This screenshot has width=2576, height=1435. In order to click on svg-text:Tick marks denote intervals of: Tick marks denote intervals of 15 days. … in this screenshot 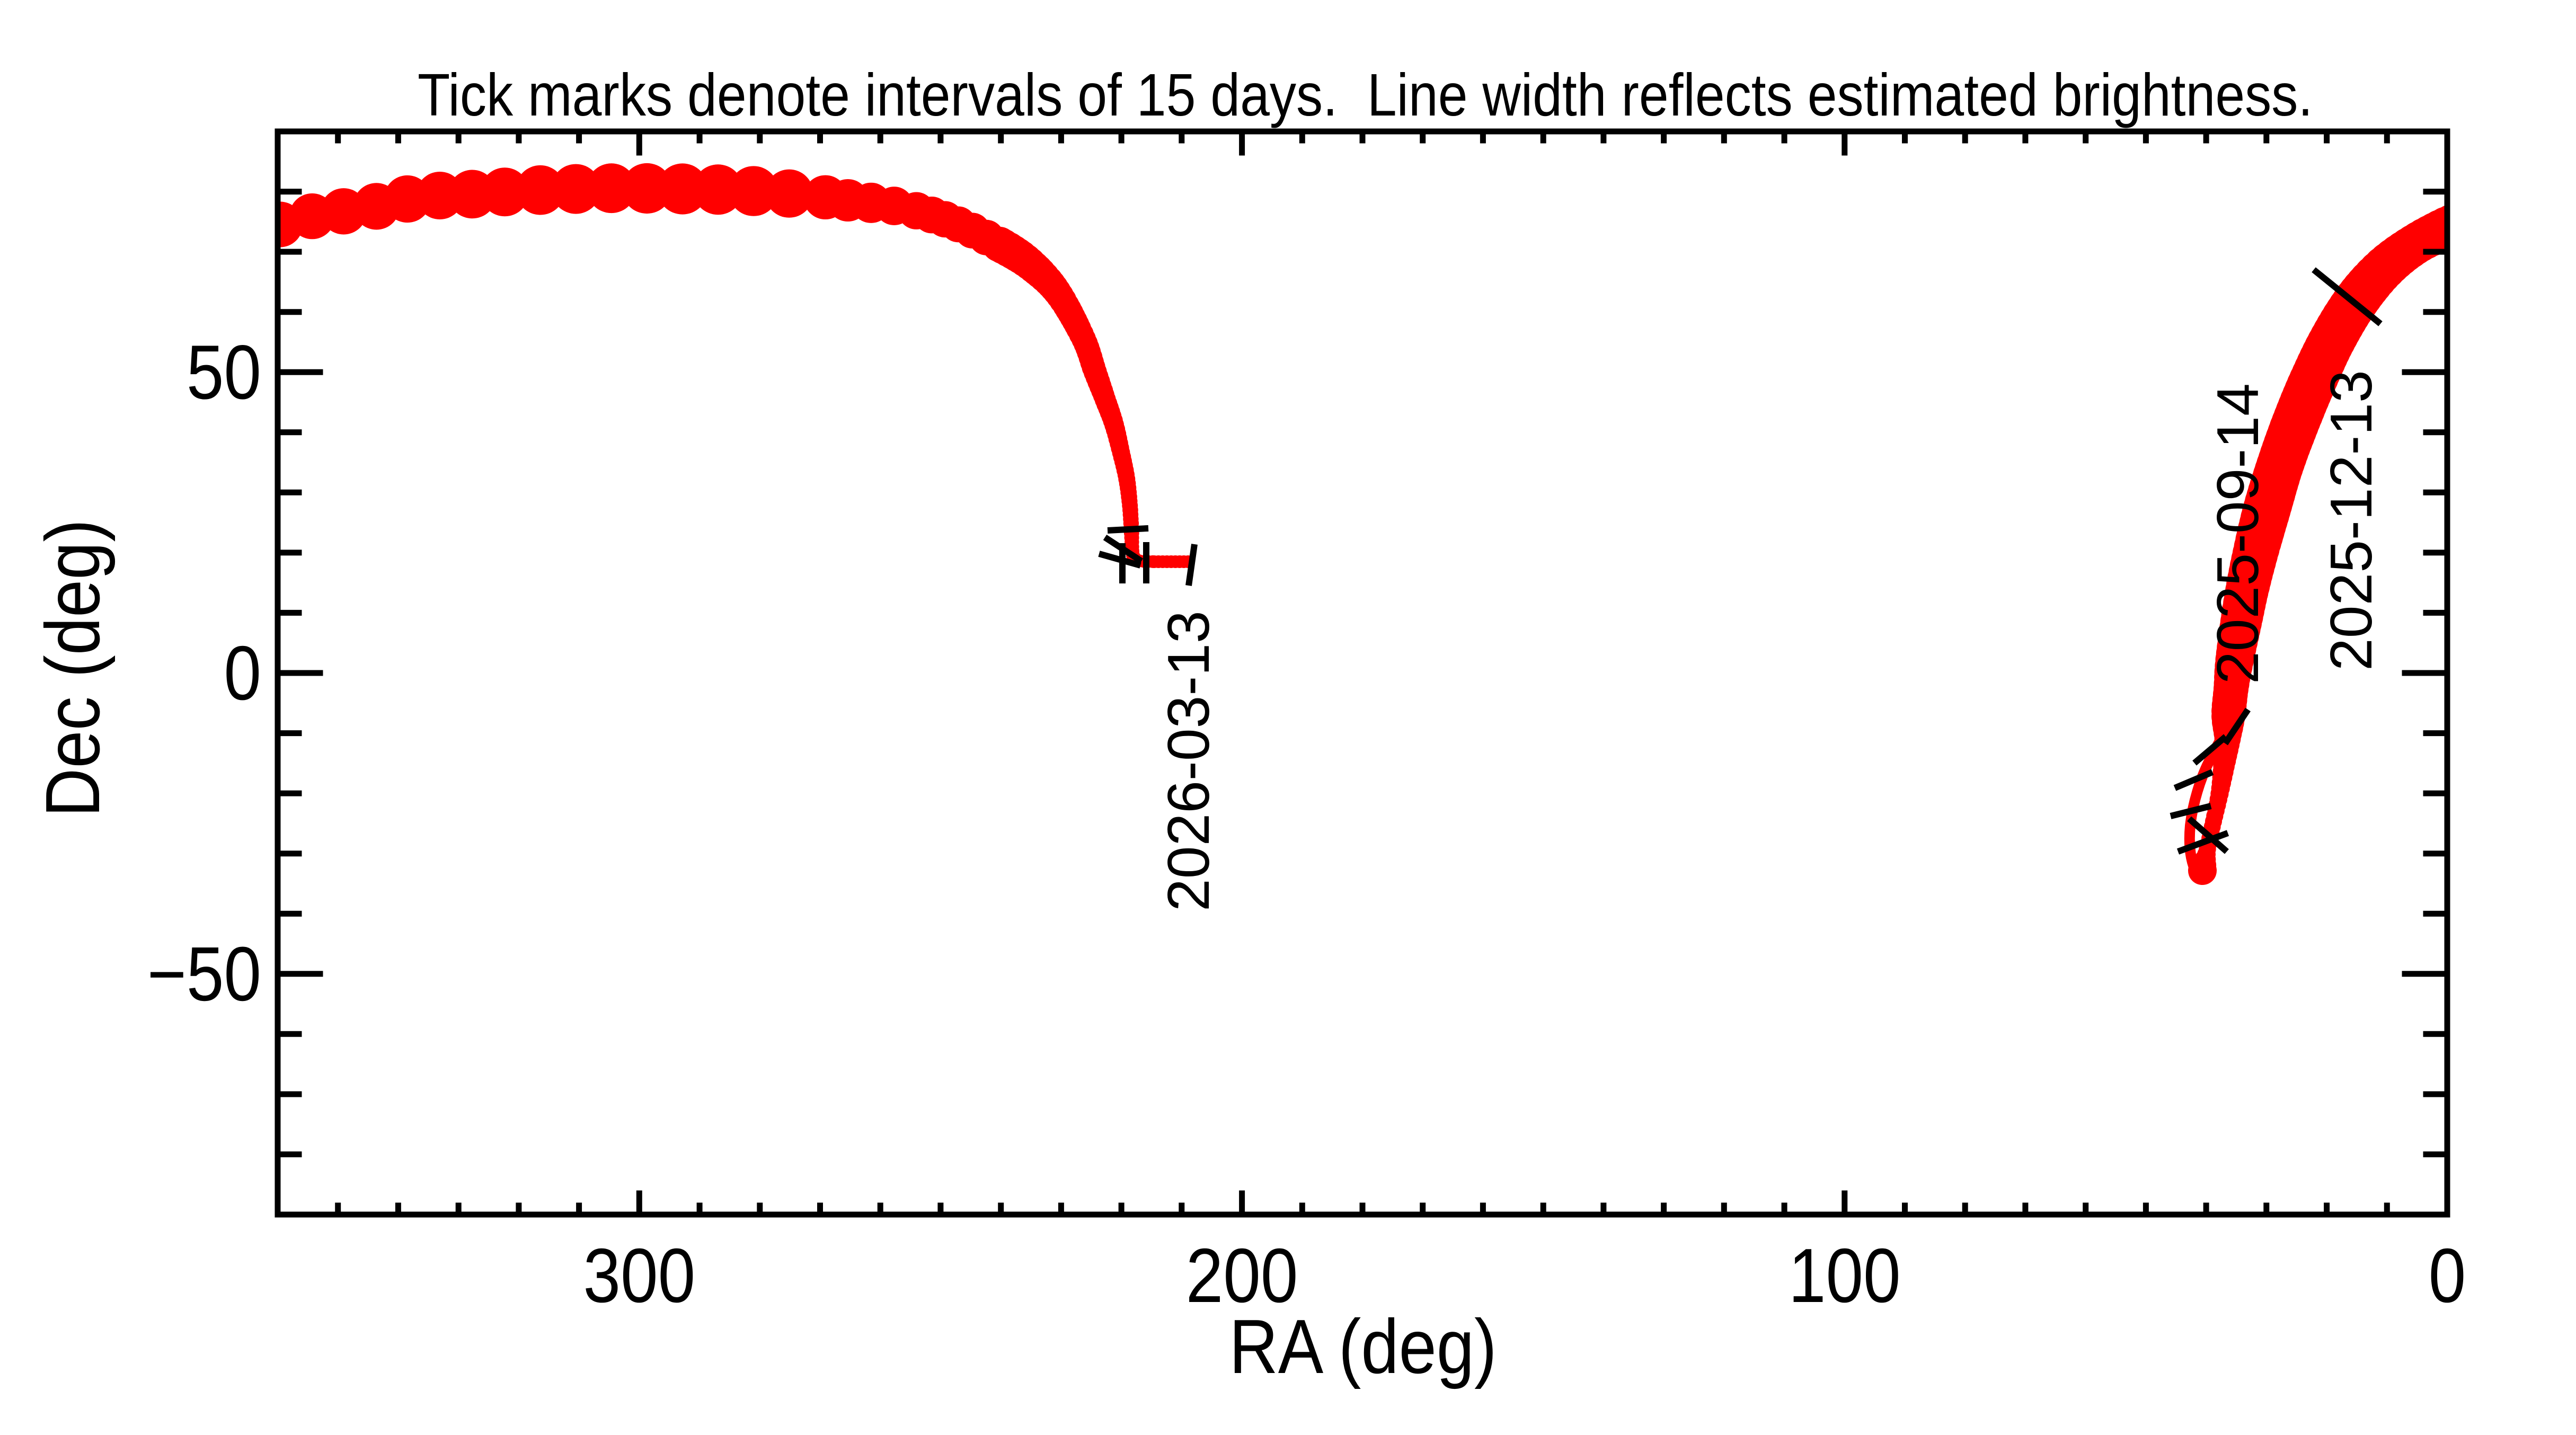, I will do `click(1365, 95)`.